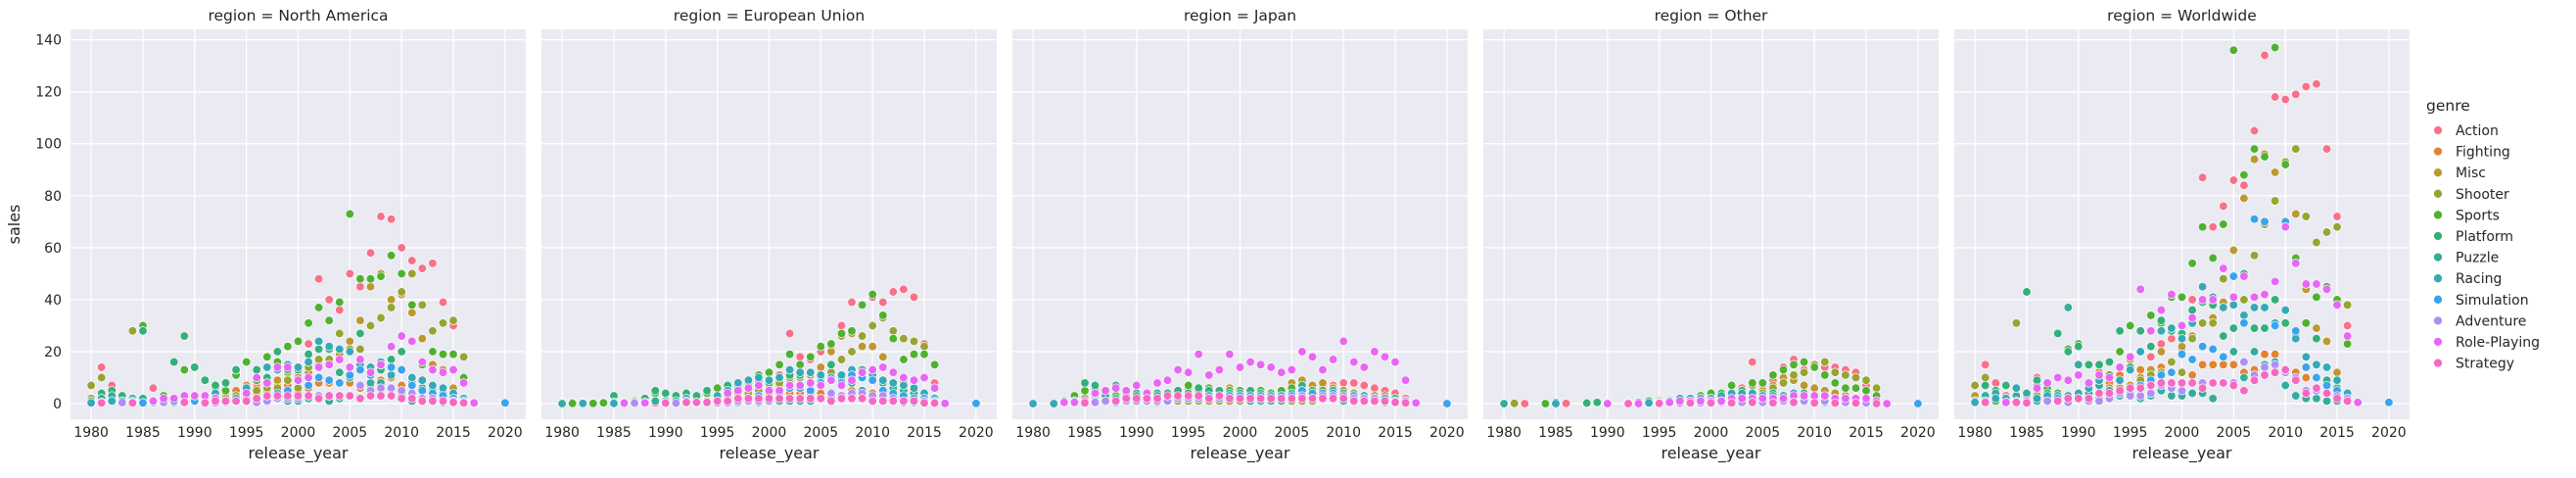  Describe the element at coordinates (2438, 193) in the screenshot. I see `legend-marker` at that location.